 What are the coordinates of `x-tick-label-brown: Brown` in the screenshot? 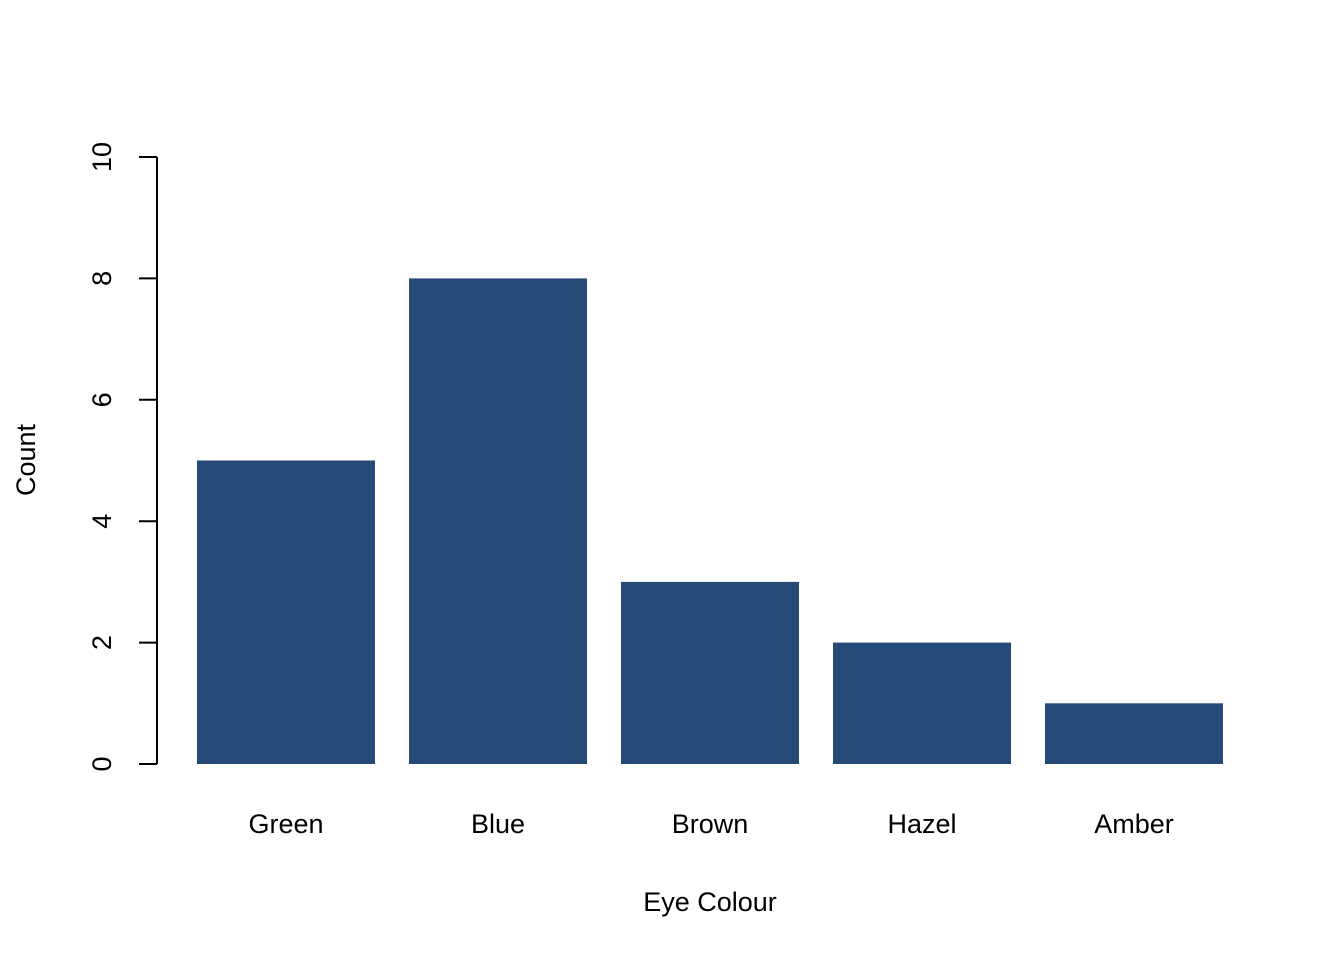 It's located at (710, 824).